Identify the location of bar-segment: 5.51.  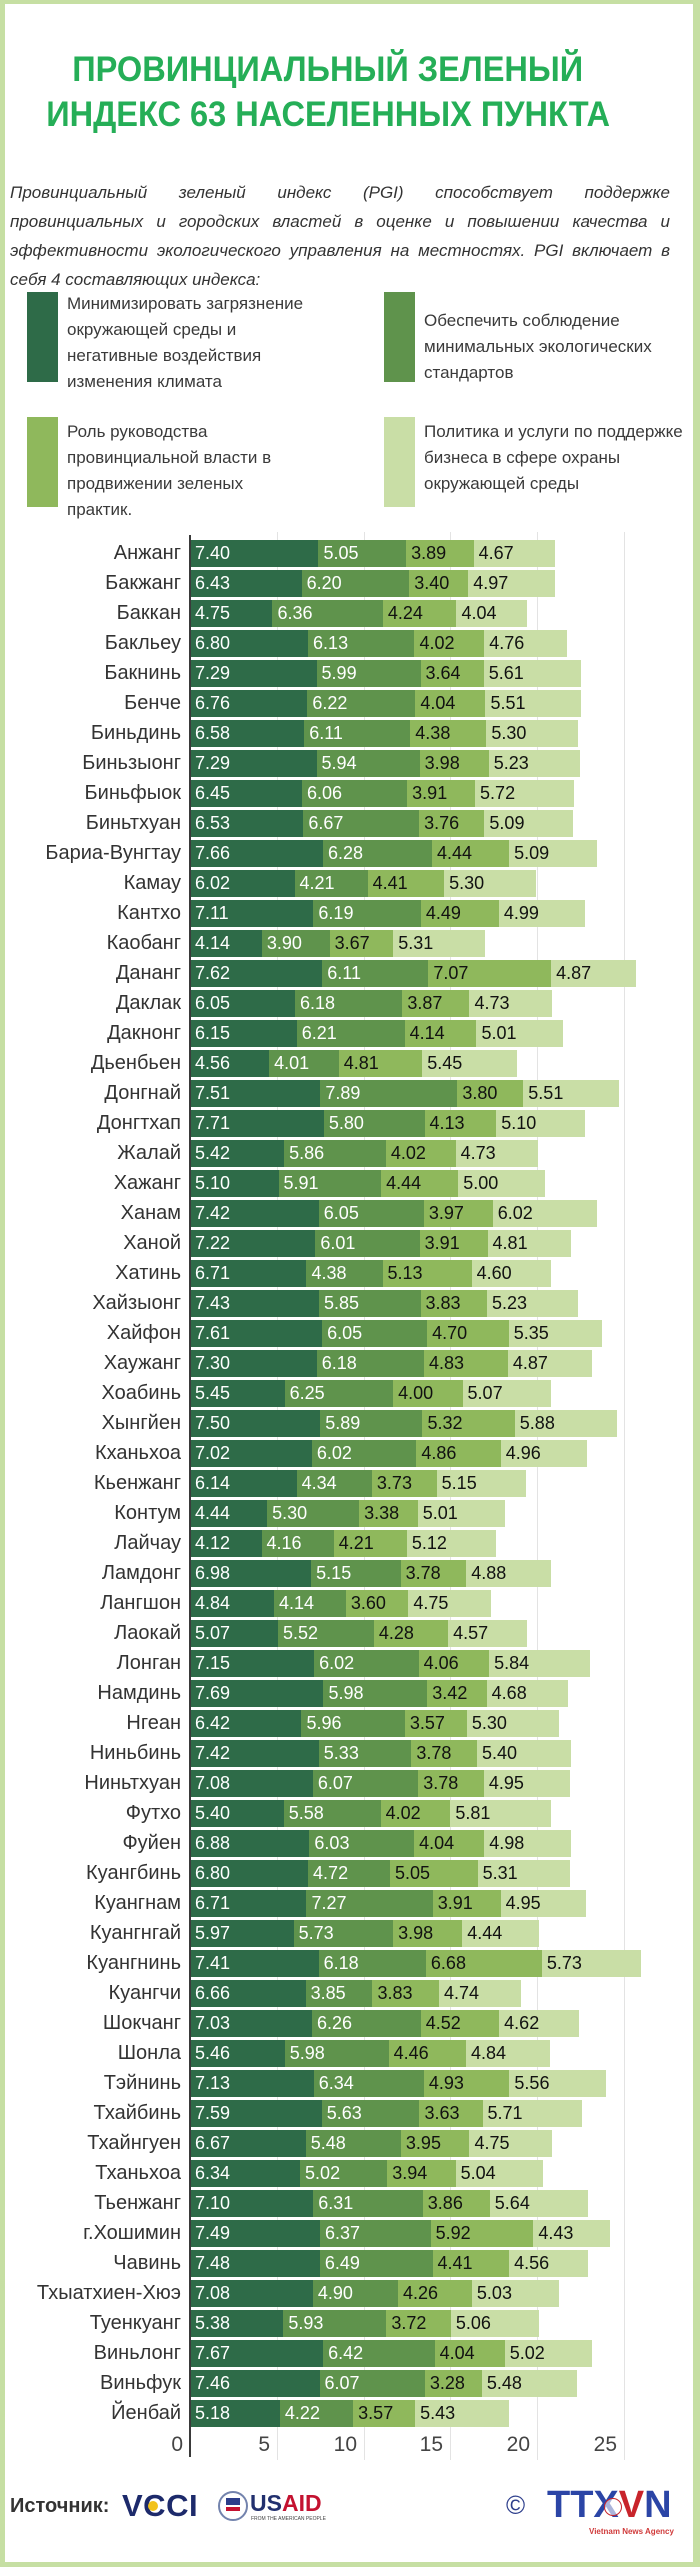
(571, 1093).